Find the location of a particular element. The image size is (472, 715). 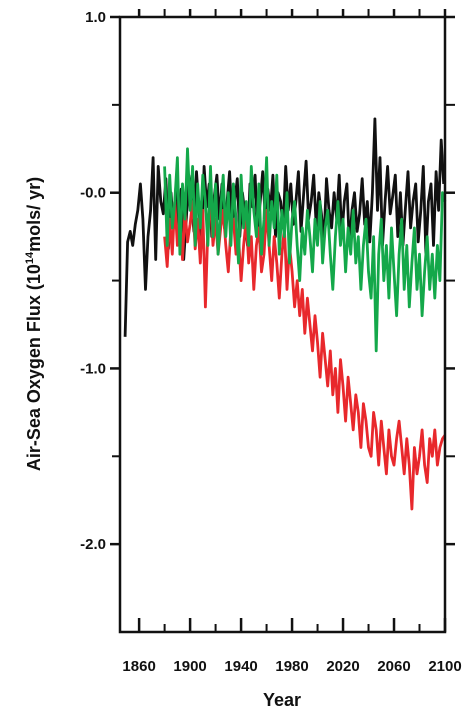

y-tick-label: 1.0 is located at coordinates (95, 17).